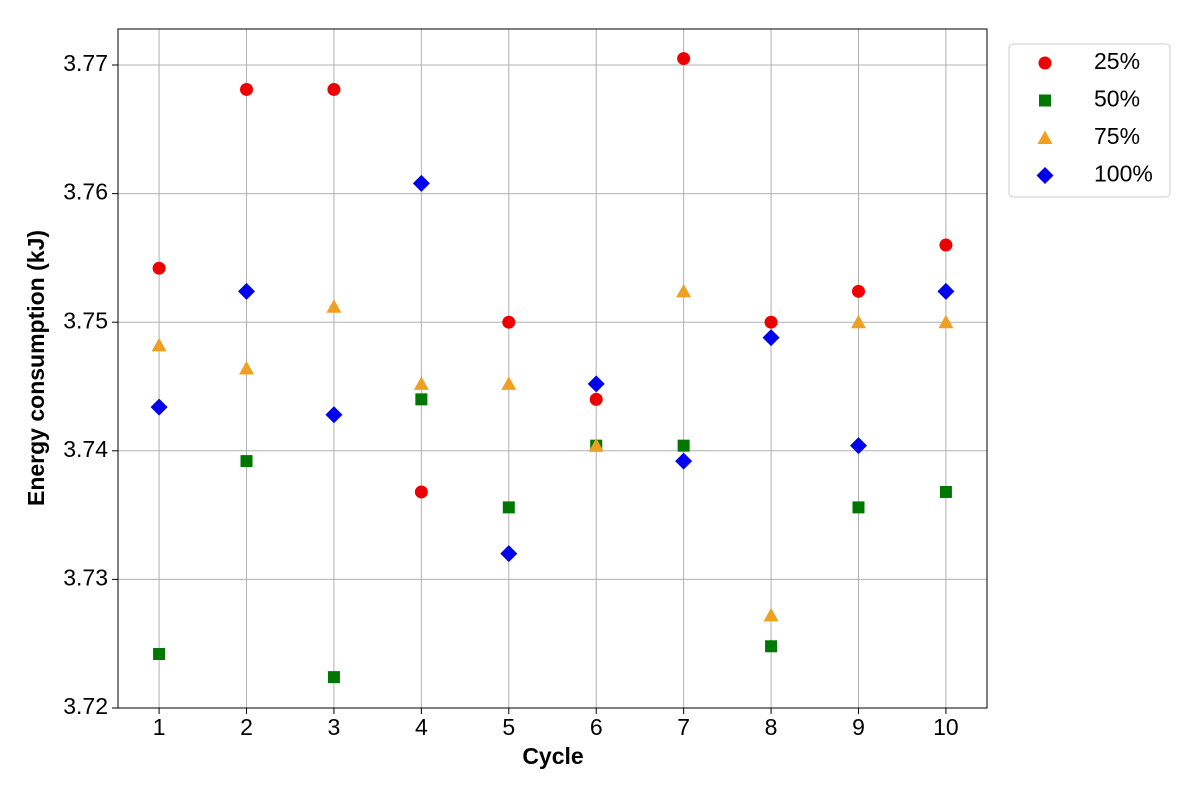 This screenshot has height=800, width=1200. I want to click on legend-box, so click(1089, 120).